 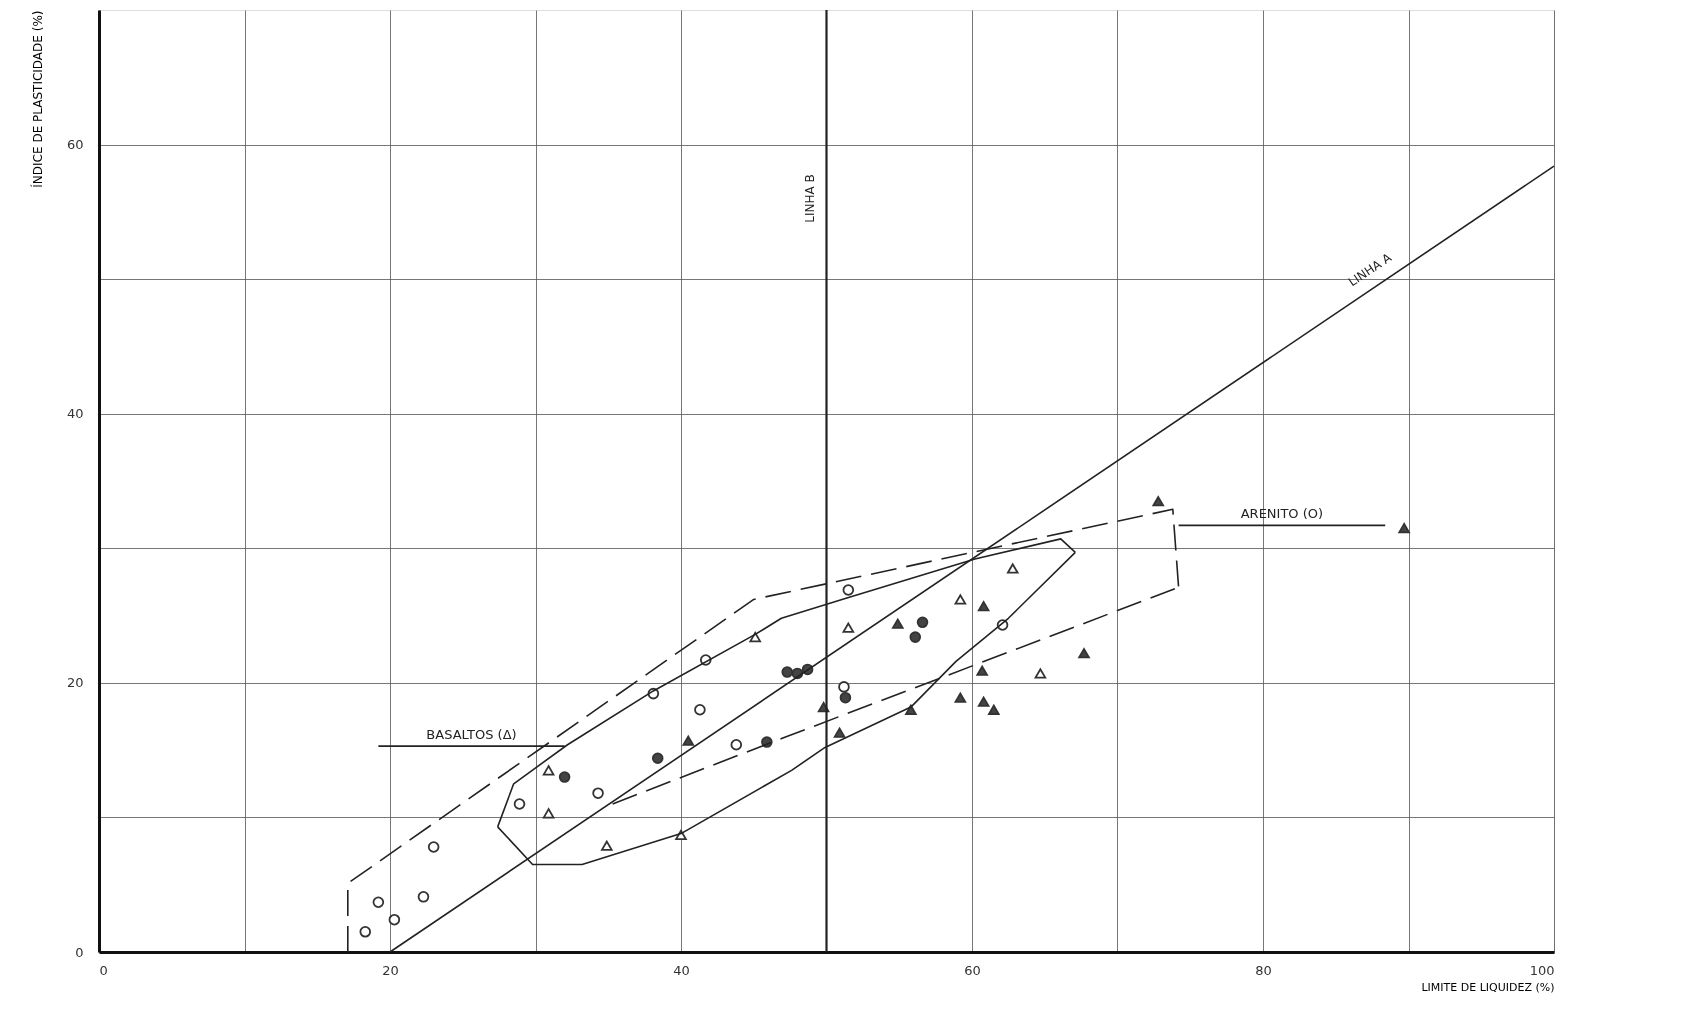 What do you see at coordinates (681, 970) in the screenshot?
I see `x-tick-label: 40` at bounding box center [681, 970].